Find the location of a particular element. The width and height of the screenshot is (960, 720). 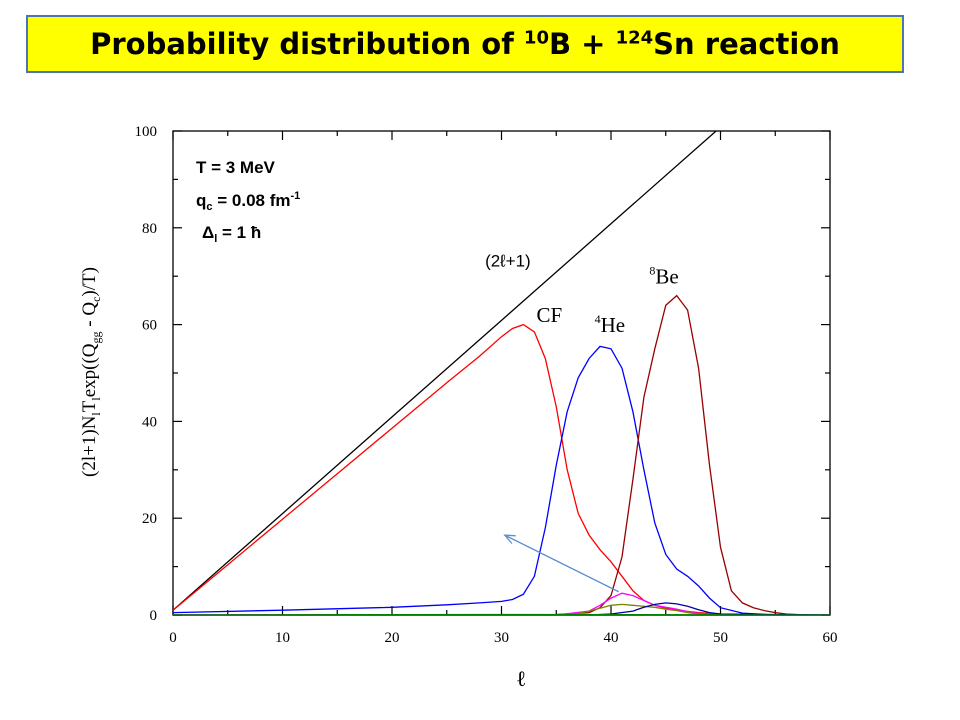

y-label-part: exp((Q is located at coordinates (89, 370).